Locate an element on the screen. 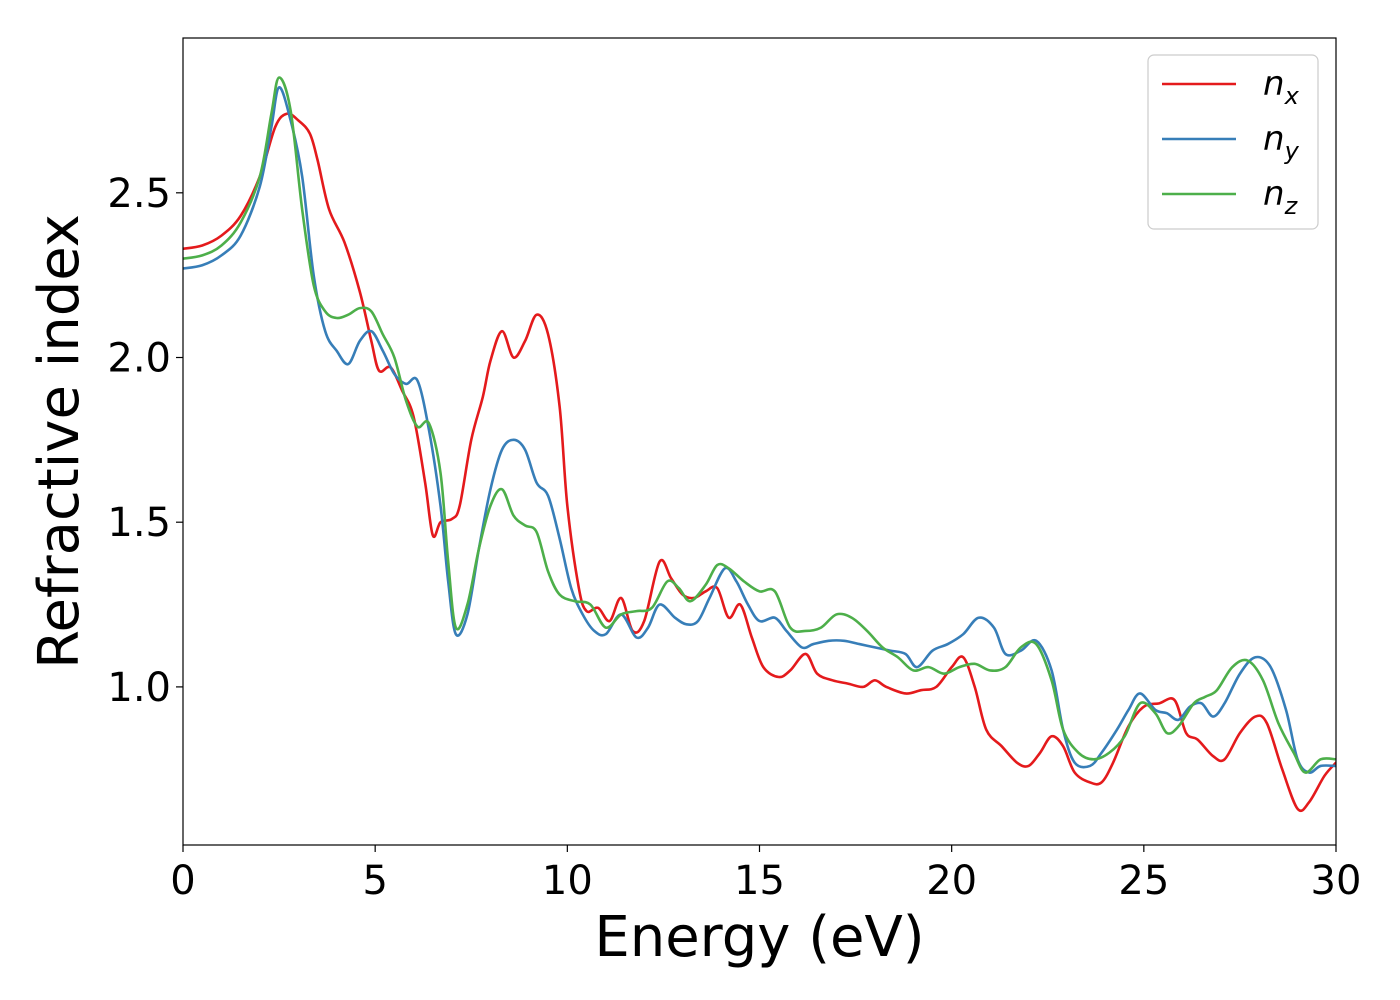 Image resolution: width=1400 pixels, height=1000 pixels. y-axis-label: Refractive index is located at coordinates (59, 441).